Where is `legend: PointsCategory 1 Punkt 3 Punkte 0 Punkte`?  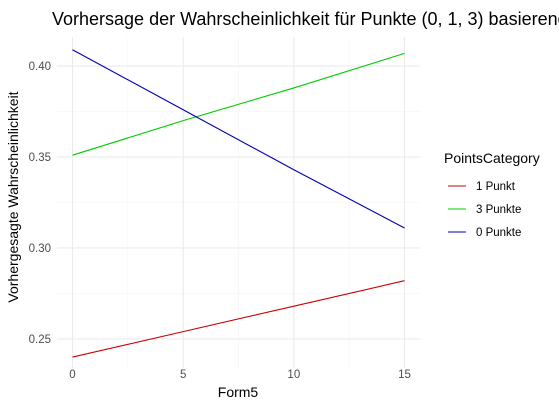 legend: PointsCategory 1 Punkt 3 Punkte 0 Punkte is located at coordinates (492, 194).